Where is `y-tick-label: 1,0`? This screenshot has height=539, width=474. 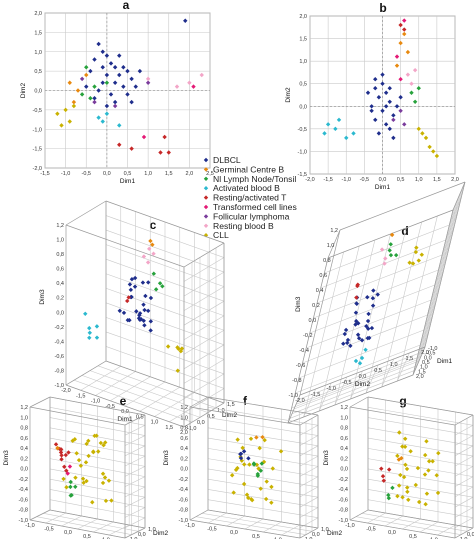 y-tick-label: 1,0 is located at coordinates (303, 62).